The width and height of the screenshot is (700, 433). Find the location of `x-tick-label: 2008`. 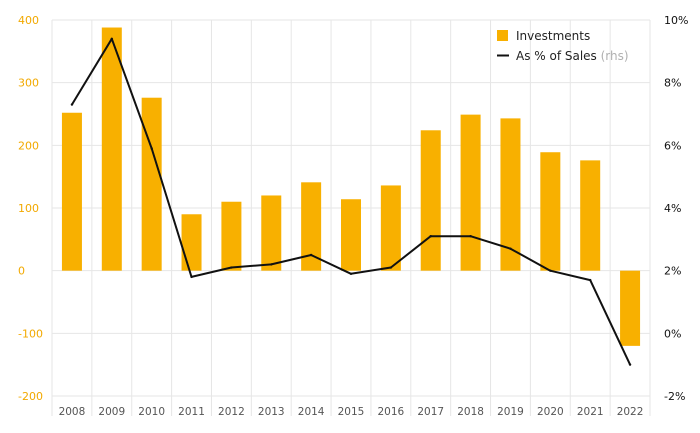

x-tick-label: 2008 is located at coordinates (72, 412).